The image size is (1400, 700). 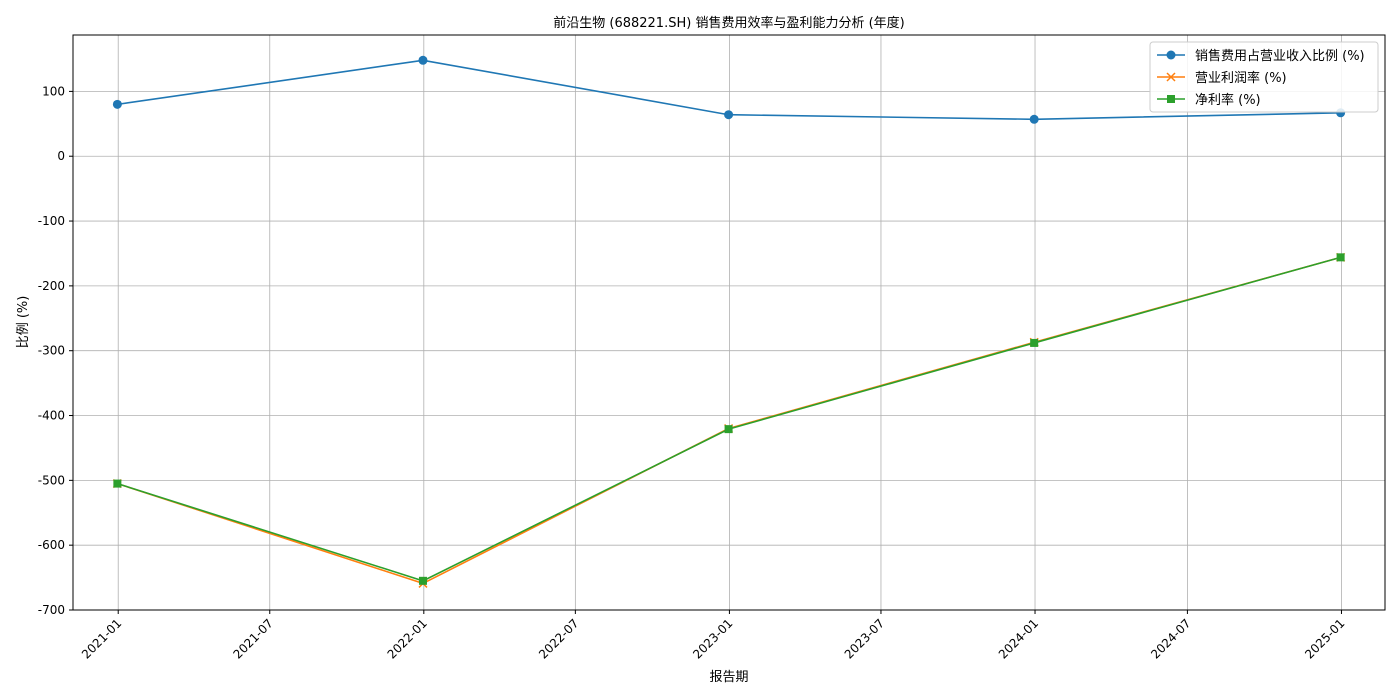 I want to click on x-tick-label: 2023-01, so click(x=712, y=638).